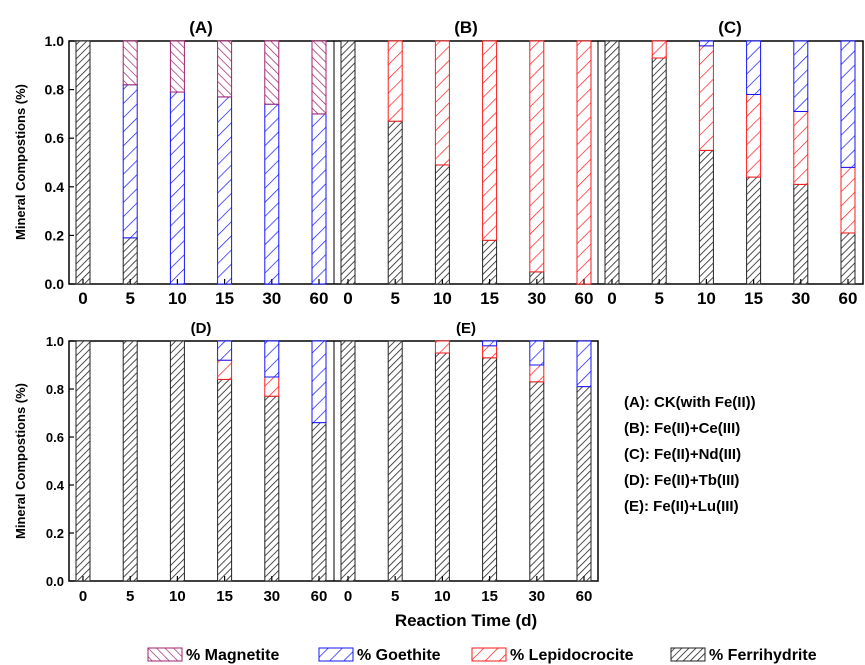 The height and width of the screenshot is (665, 865). I want to click on panel-title-d: (D), so click(201, 328).